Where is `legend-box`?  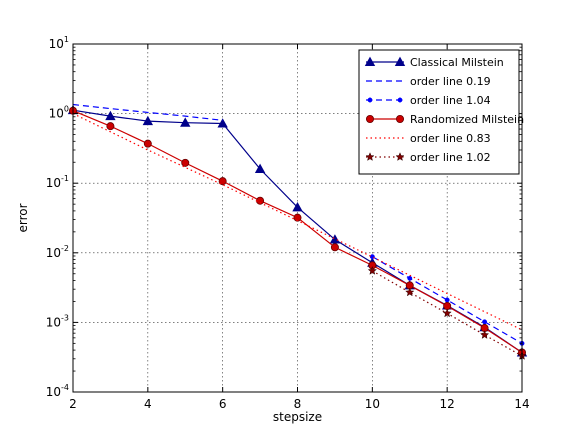 legend-box is located at coordinates (439, 112).